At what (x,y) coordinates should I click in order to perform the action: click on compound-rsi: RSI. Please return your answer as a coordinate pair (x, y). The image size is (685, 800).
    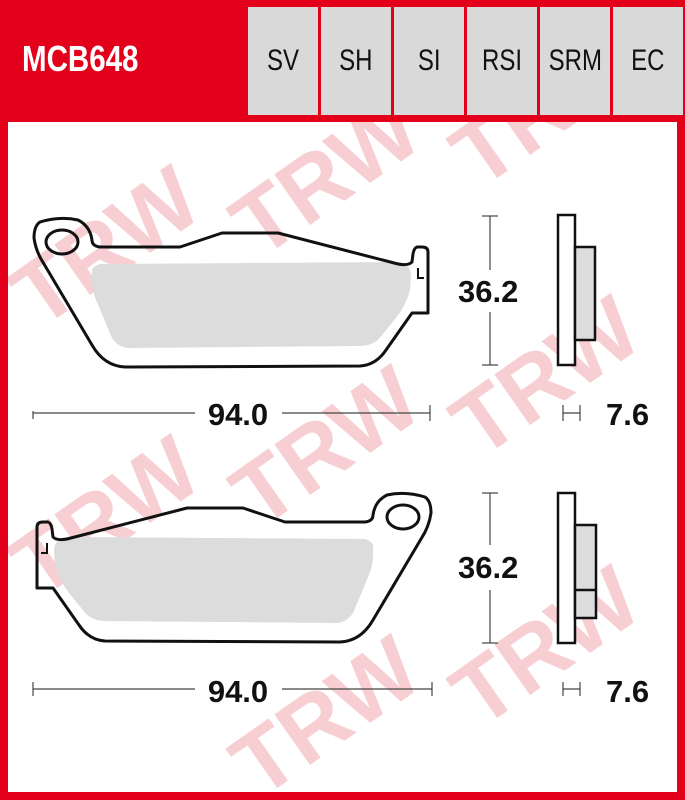
    Looking at the image, I should click on (502, 61).